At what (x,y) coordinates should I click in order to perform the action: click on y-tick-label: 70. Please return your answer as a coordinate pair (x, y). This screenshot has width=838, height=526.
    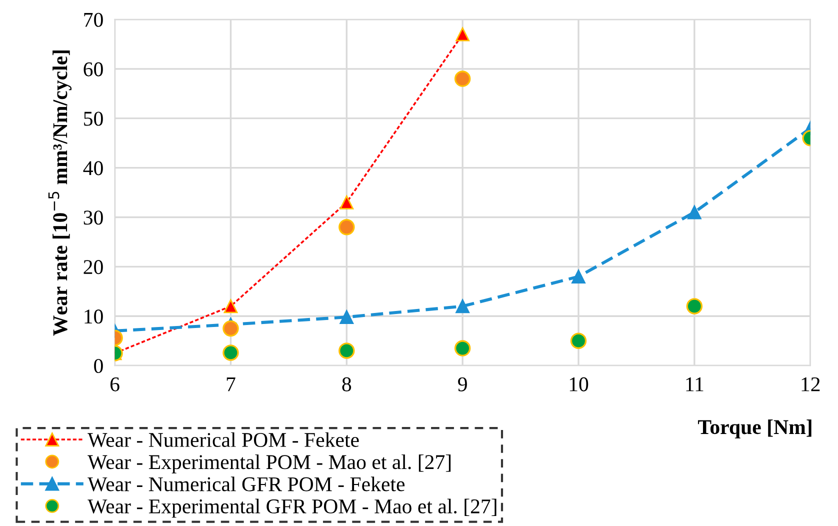
    Looking at the image, I should click on (93, 19).